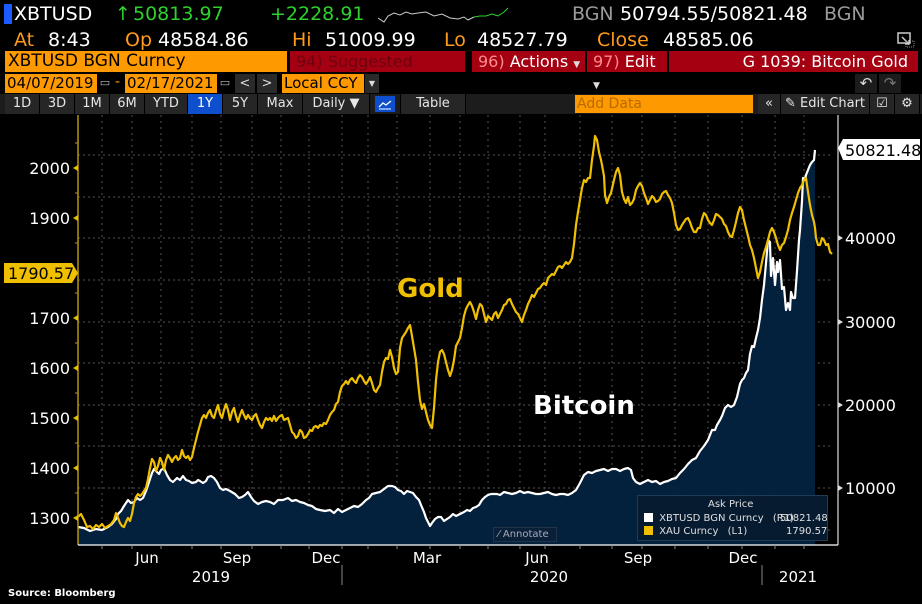  I want to click on legend-value: 1790.57, so click(807, 531).